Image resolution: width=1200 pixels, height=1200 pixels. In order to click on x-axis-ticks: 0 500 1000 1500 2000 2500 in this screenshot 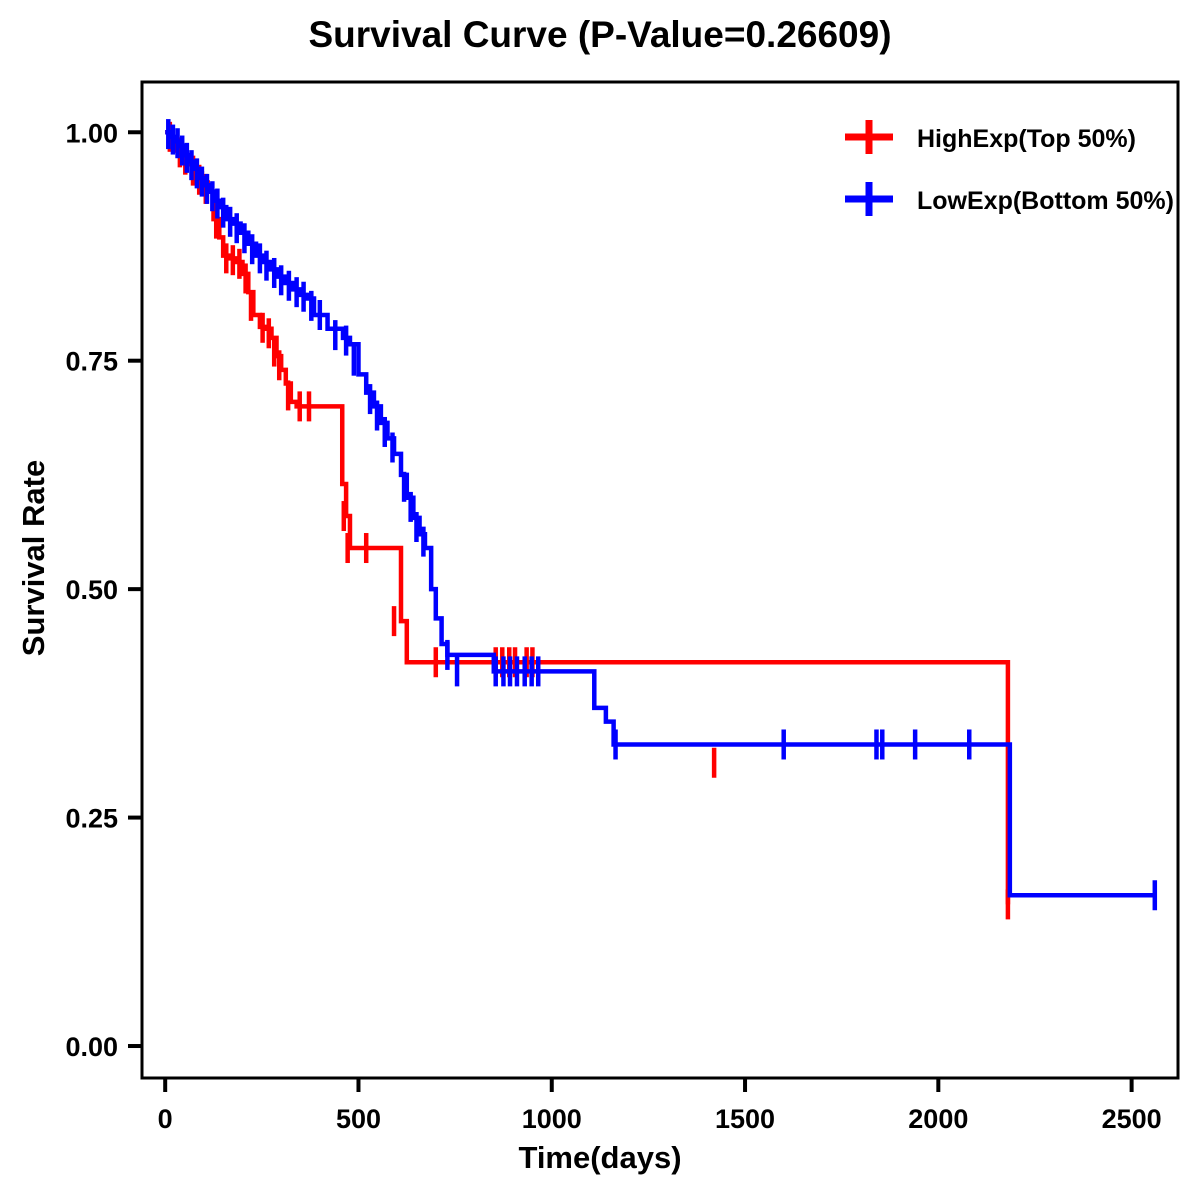, I will do `click(660, 1106)`.